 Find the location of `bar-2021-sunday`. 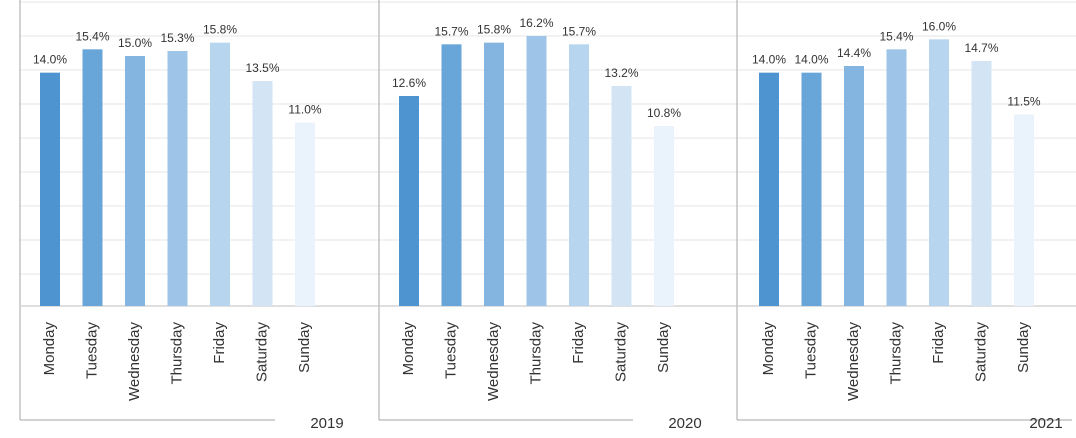

bar-2021-sunday is located at coordinates (1024, 210).